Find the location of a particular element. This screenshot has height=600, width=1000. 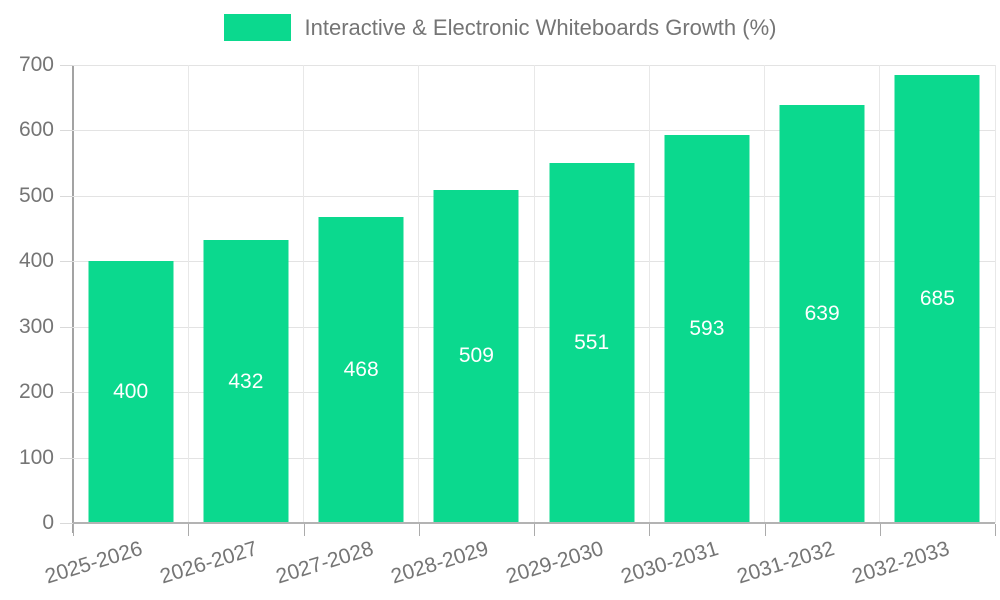

y-axis-tick-label: 500 is located at coordinates (36, 195).